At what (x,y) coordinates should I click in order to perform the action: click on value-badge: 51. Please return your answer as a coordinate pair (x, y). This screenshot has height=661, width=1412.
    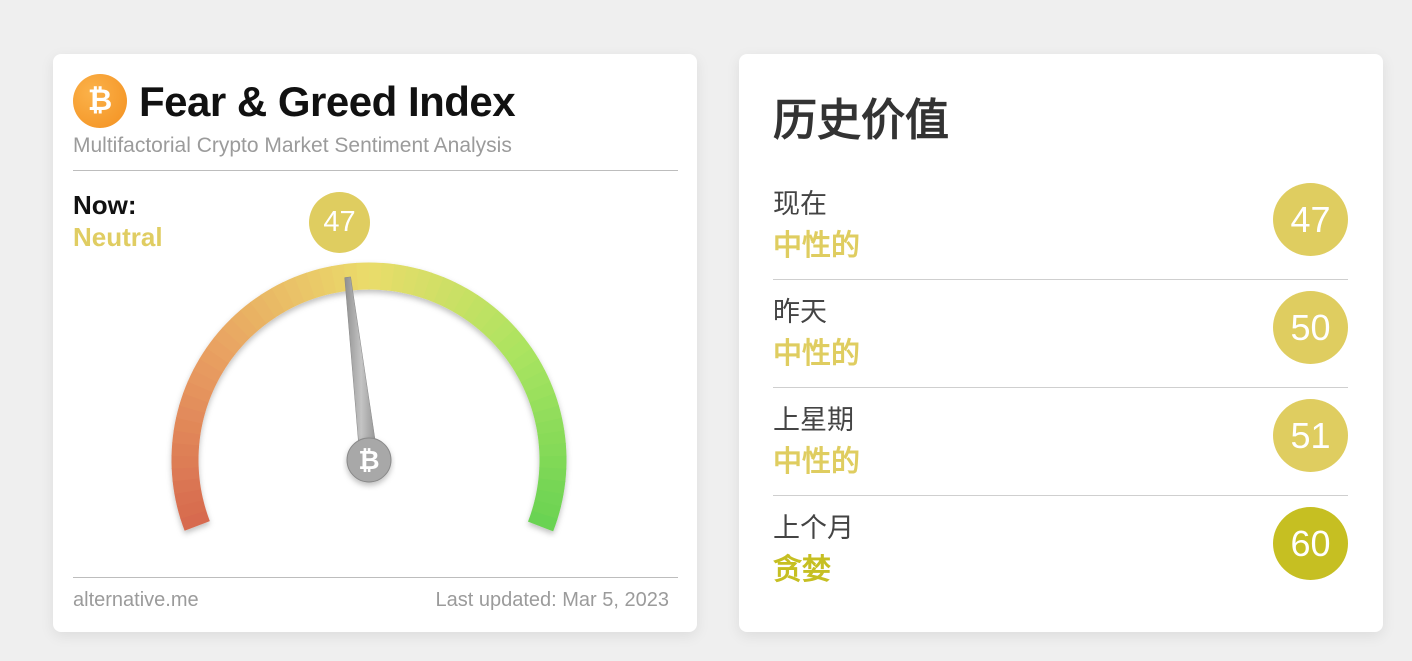
    Looking at the image, I should click on (1310, 435).